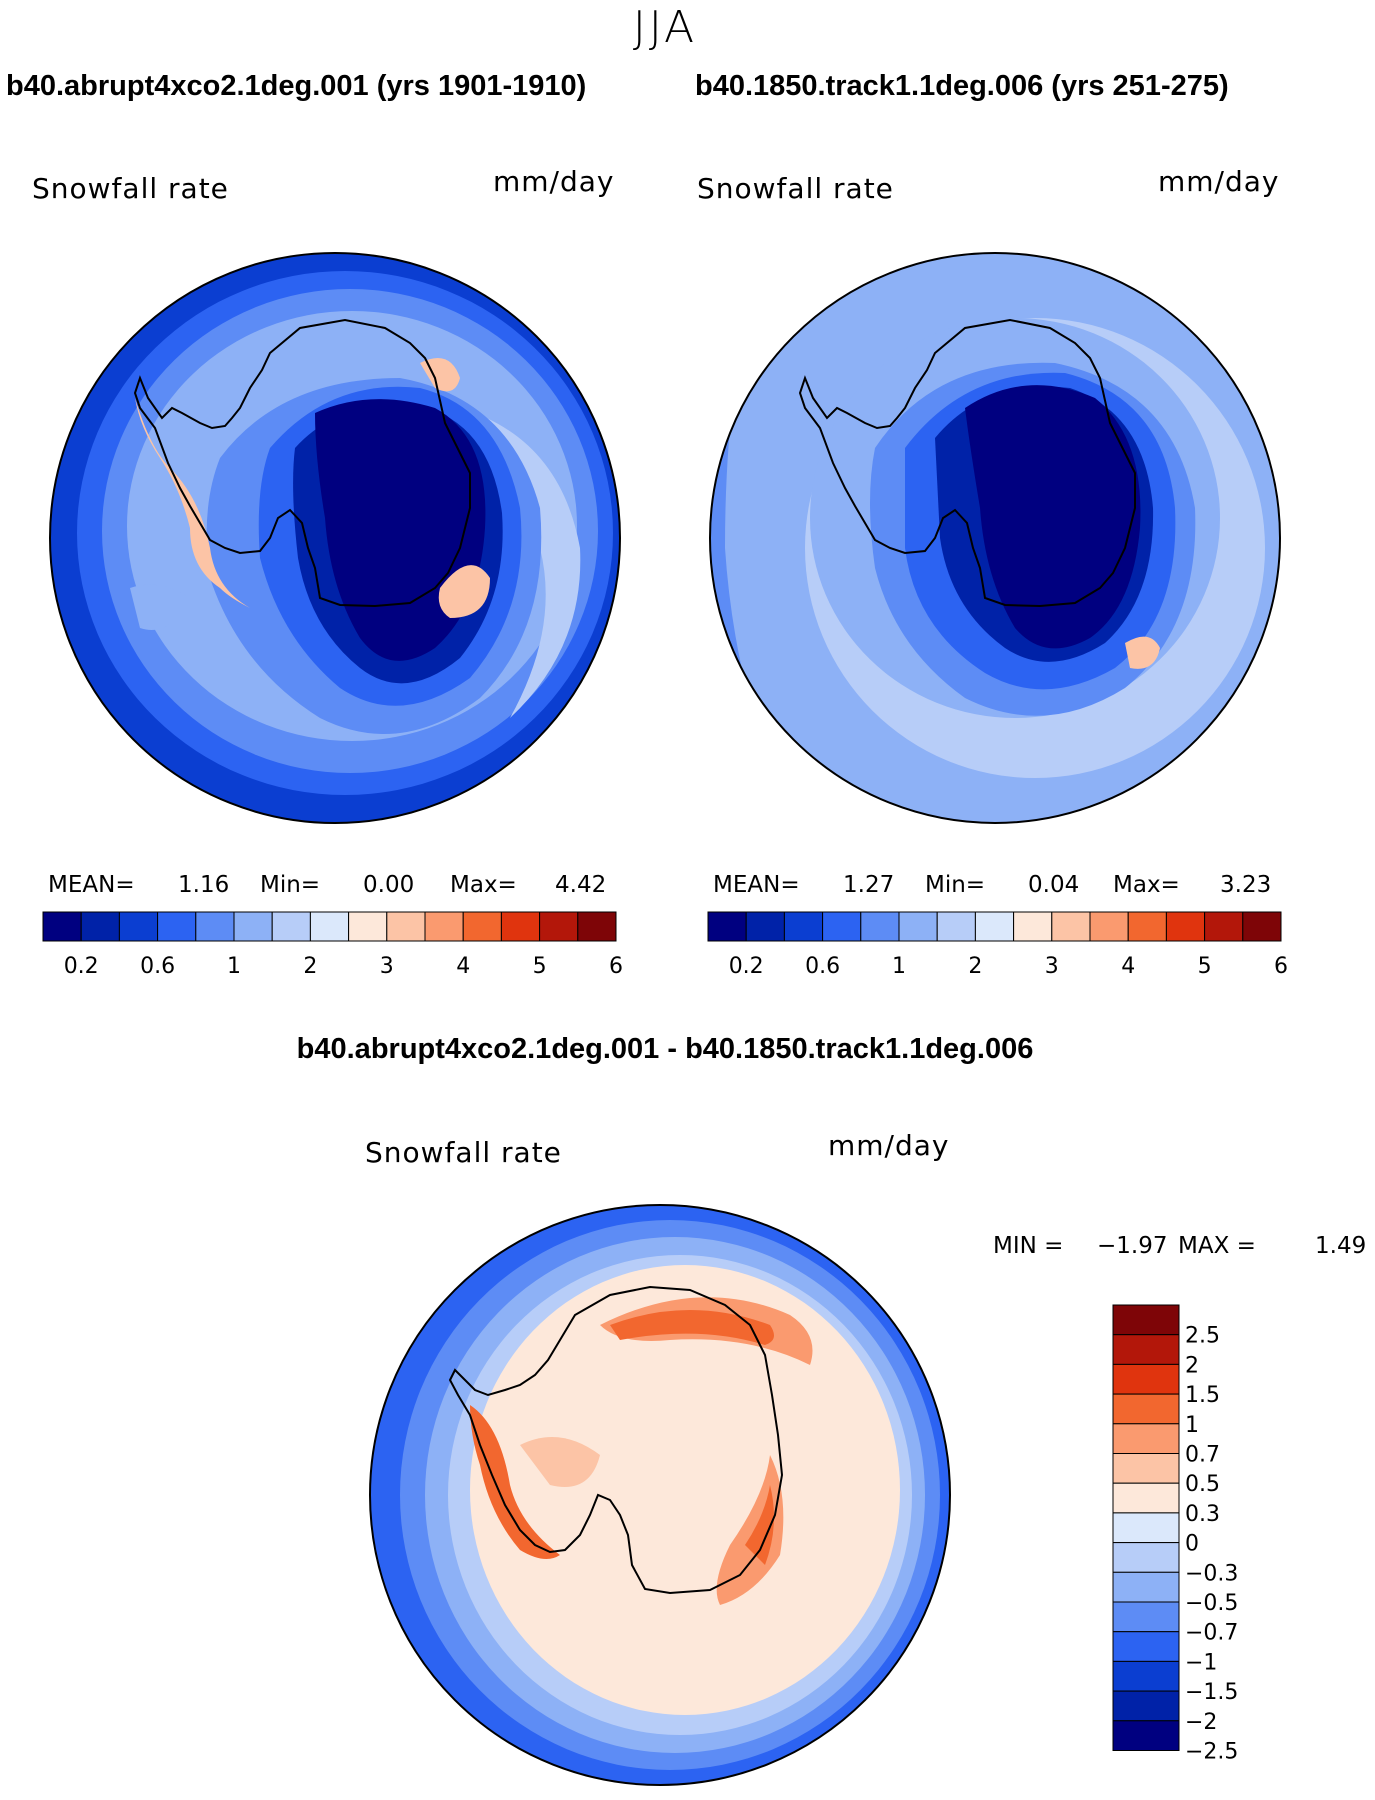 This screenshot has height=1800, width=1375. Describe the element at coordinates (560, 1462) in the screenshot. I see `map-fill-warm-patch` at that location.